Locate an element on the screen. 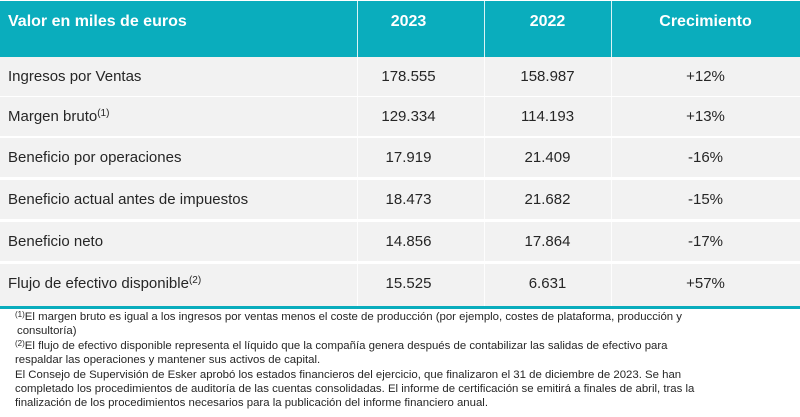 This screenshot has width=800, height=417. header-2022: 2022 is located at coordinates (547, 21).